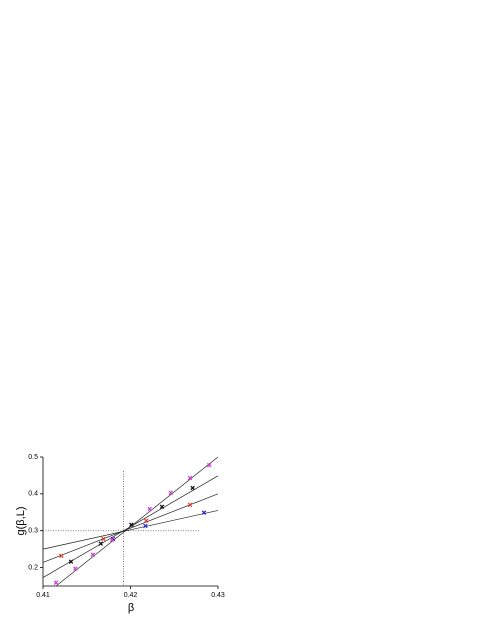 The image size is (485, 627). What do you see at coordinates (33, 531) in the screenshot?
I see `y-tick-label: 0.3` at bounding box center [33, 531].